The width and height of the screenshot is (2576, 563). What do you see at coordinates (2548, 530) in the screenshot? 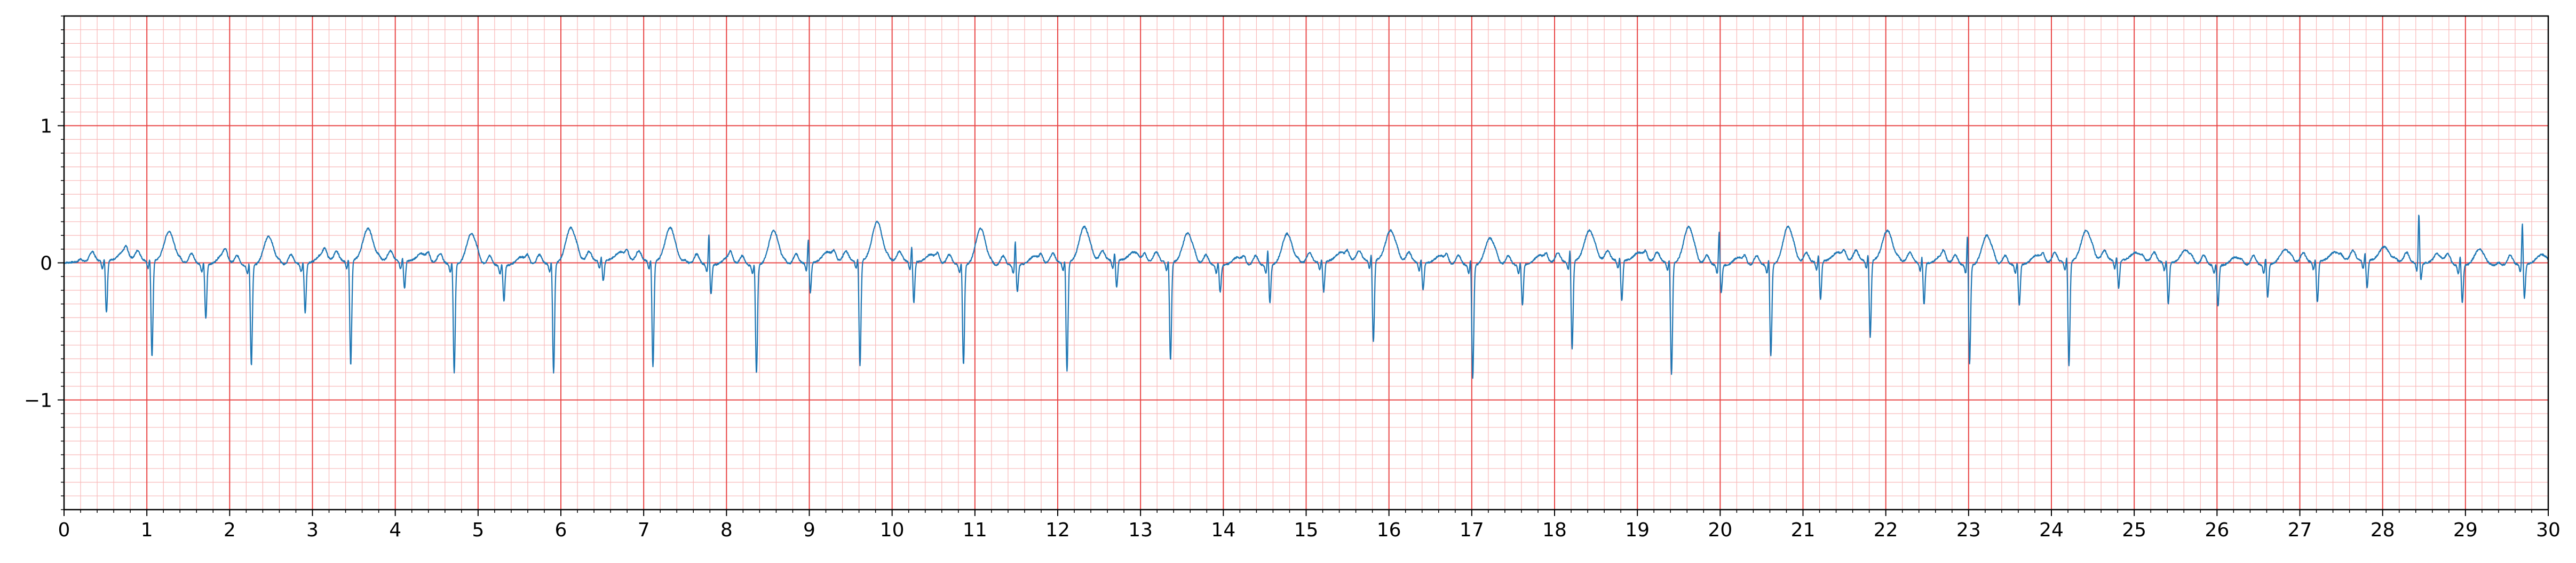
I see `x-tick-label: 30` at bounding box center [2548, 530].